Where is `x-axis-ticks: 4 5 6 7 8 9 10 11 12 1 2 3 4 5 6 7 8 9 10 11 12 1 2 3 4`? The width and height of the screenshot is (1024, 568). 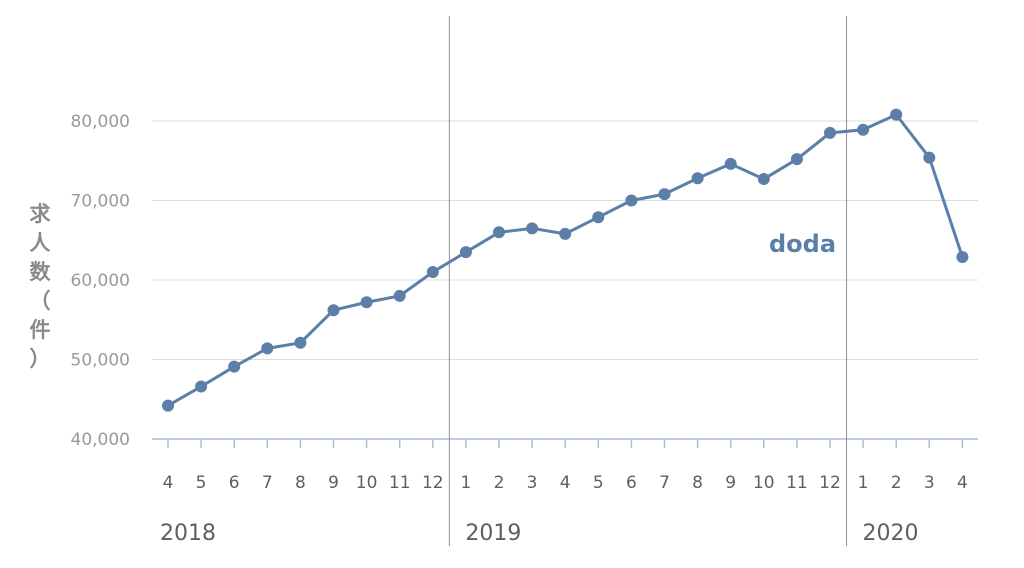
x-axis-ticks: 4 5 6 7 8 9 10 11 12 1 2 3 4 5 6 7 8 9 10 11 12 1 2 3 4 is located at coordinates (565, 466).